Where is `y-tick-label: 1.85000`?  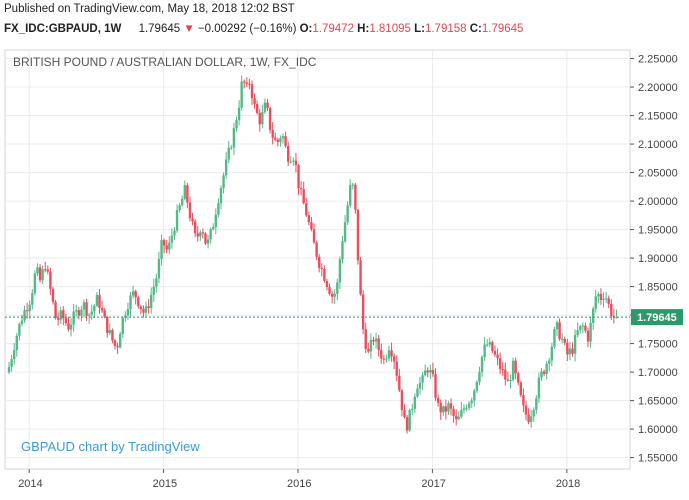
y-tick-label: 1.85000 is located at coordinates (658, 288).